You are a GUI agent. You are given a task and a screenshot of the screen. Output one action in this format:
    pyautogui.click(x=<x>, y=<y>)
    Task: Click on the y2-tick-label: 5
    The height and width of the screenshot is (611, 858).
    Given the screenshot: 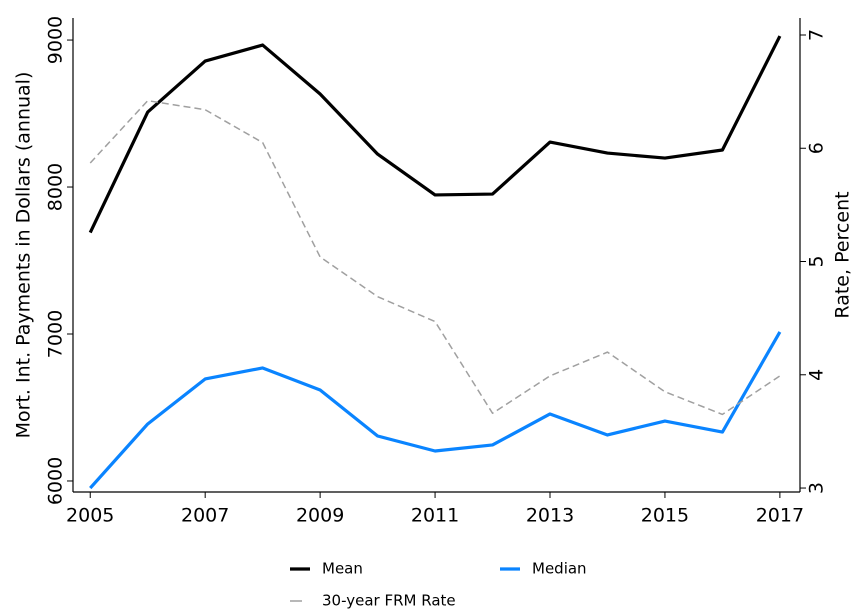 What is the action you would take?
    pyautogui.click(x=817, y=261)
    